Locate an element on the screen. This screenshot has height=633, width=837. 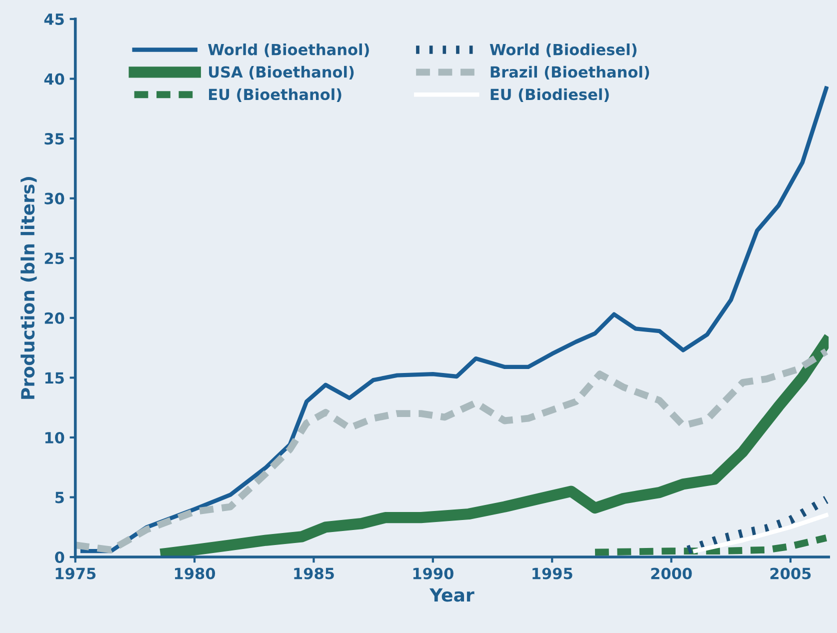
legend-label: EU (Bioethanol) is located at coordinates (275, 95).